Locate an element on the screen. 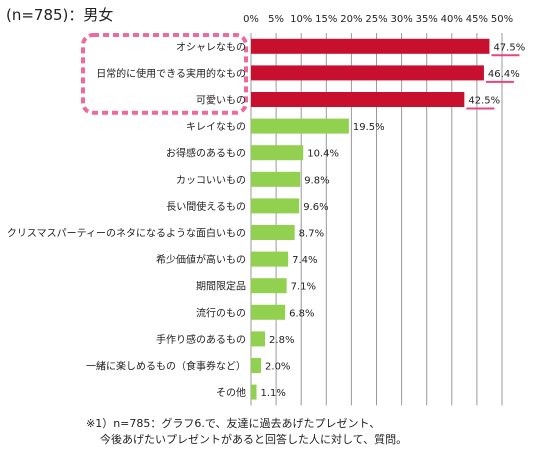 The height and width of the screenshot is (459, 556). x-tick-label: 5% is located at coordinates (276, 19).